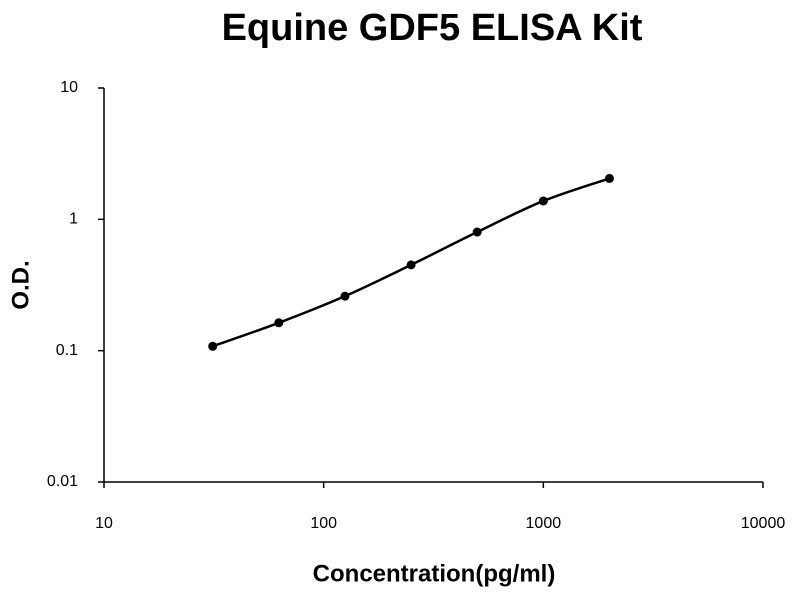  Describe the element at coordinates (432, 28) in the screenshot. I see `chart-title: Equine GDF5 ELISA Kit` at that location.